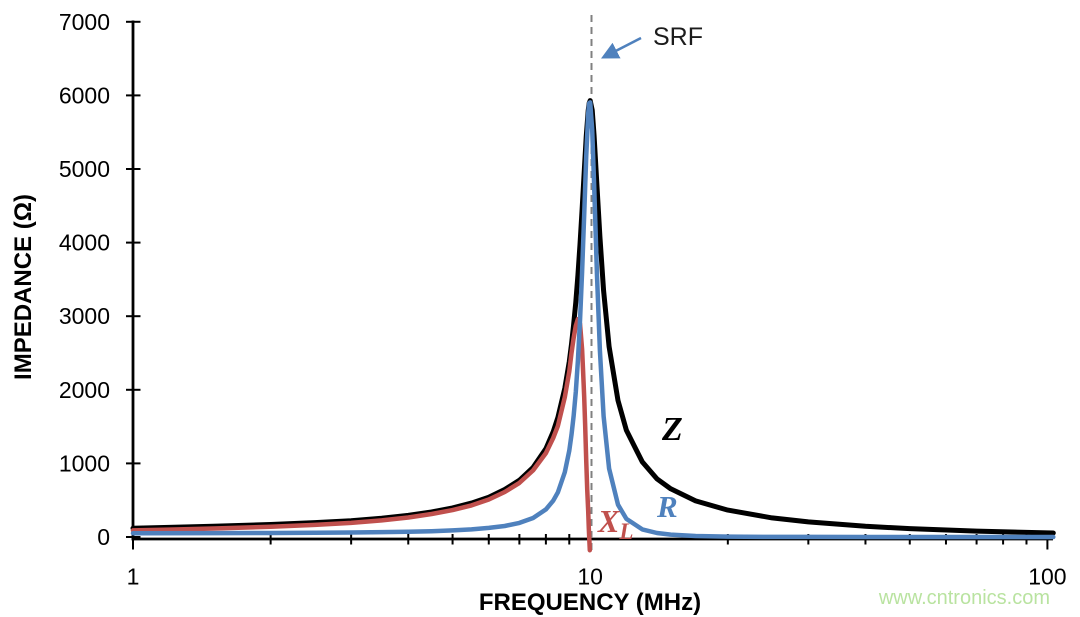 Image resolution: width=1080 pixels, height=617 pixels. I want to click on srf-arrow, so click(621, 47).